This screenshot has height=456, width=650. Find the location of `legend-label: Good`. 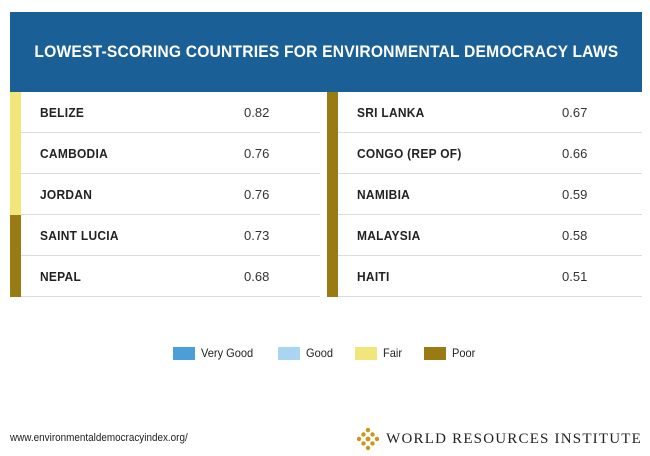

legend-label: Good is located at coordinates (319, 353).